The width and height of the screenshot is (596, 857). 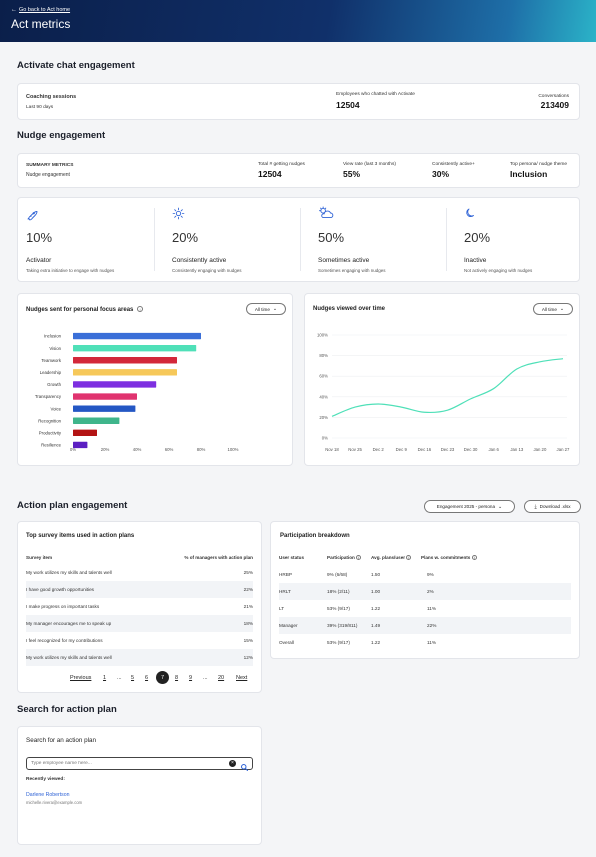 What do you see at coordinates (76, 65) in the screenshot?
I see `chat-heading: Activate chat engagement` at bounding box center [76, 65].